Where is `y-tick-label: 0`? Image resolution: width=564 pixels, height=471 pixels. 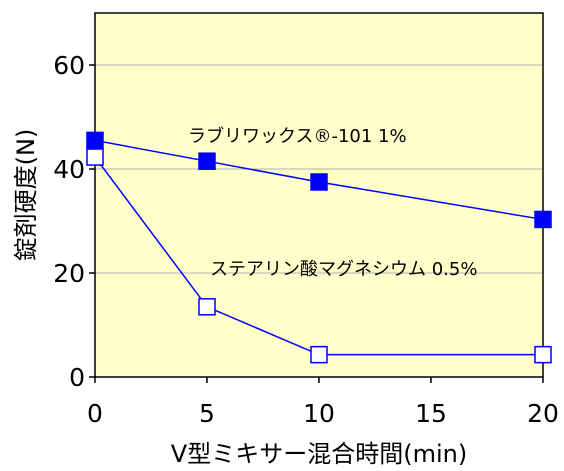
y-tick-label: 0 is located at coordinates (77, 377).